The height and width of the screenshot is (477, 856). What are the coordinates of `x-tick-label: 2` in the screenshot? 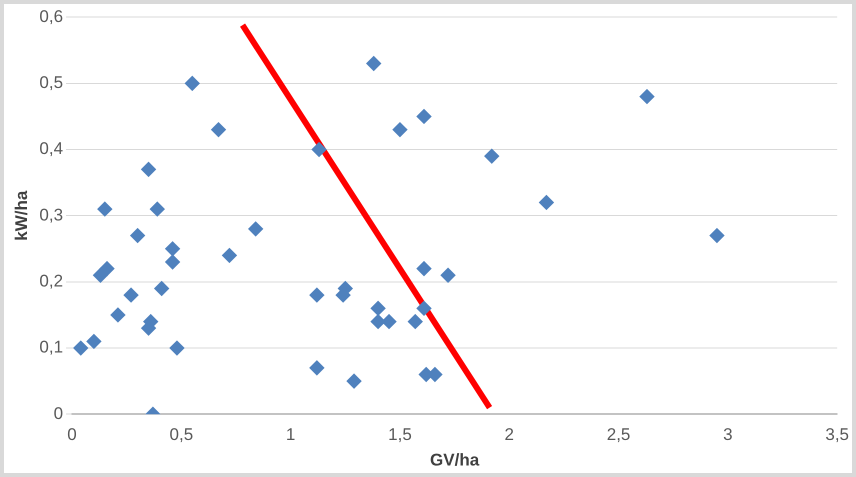 It's located at (509, 434).